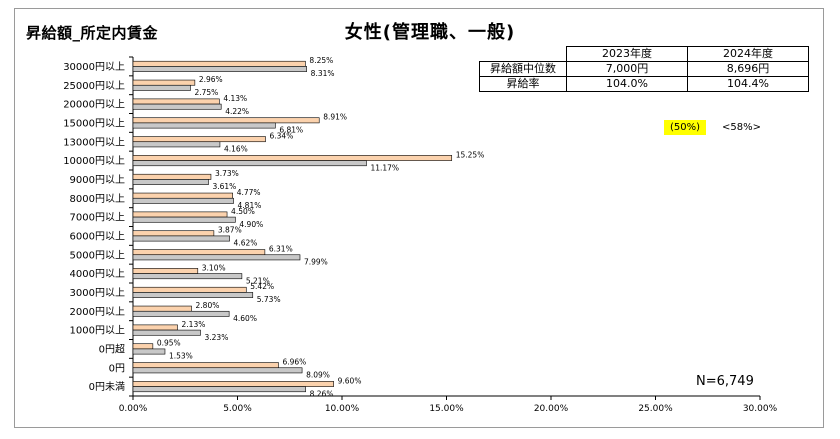 The height and width of the screenshot is (439, 840). What do you see at coordinates (181, 356) in the screenshot?
I see `data-label: 1.53%` at bounding box center [181, 356].